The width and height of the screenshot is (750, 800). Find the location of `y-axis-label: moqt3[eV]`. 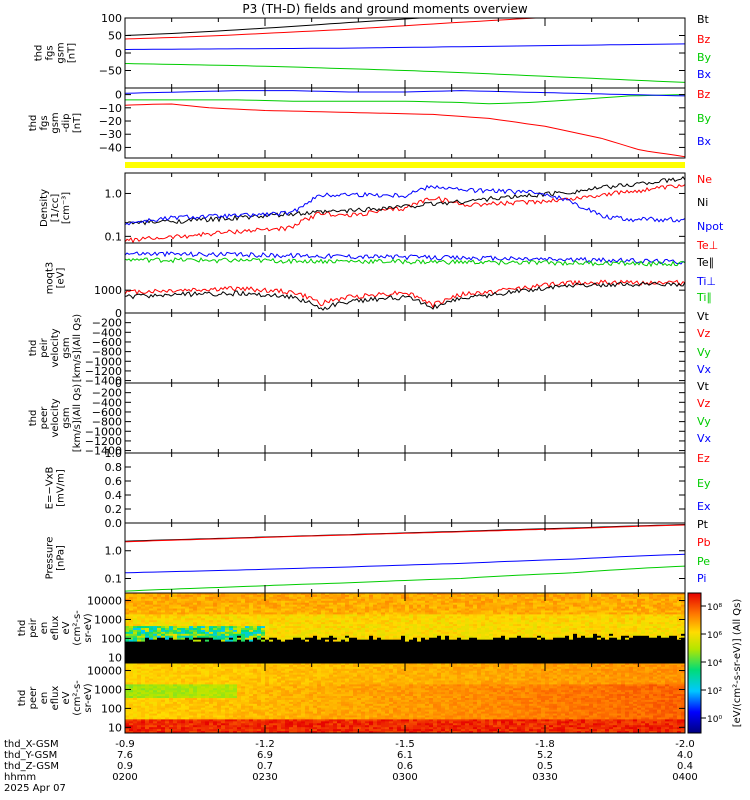

y-axis-label: moqt3[eV] is located at coordinates (56, 278).